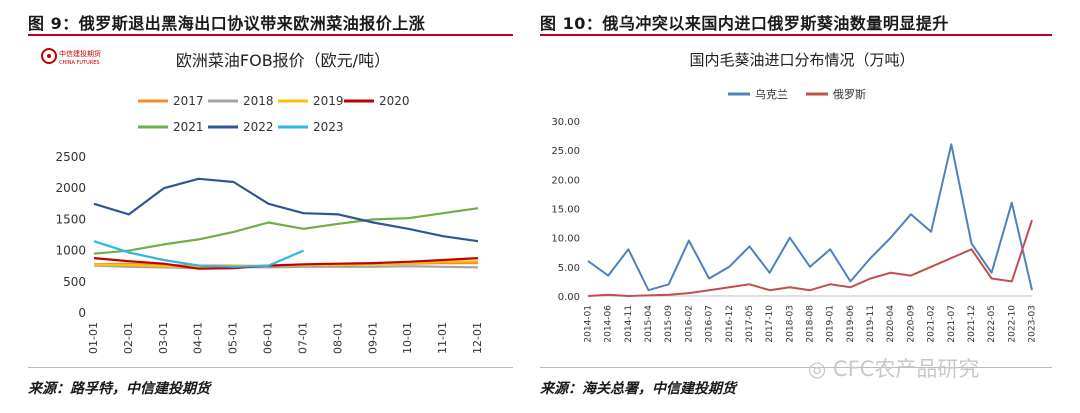 The width and height of the screenshot is (1080, 413). What do you see at coordinates (70, 219) in the screenshot?
I see `y-tick-label: 1500` at bounding box center [70, 219].